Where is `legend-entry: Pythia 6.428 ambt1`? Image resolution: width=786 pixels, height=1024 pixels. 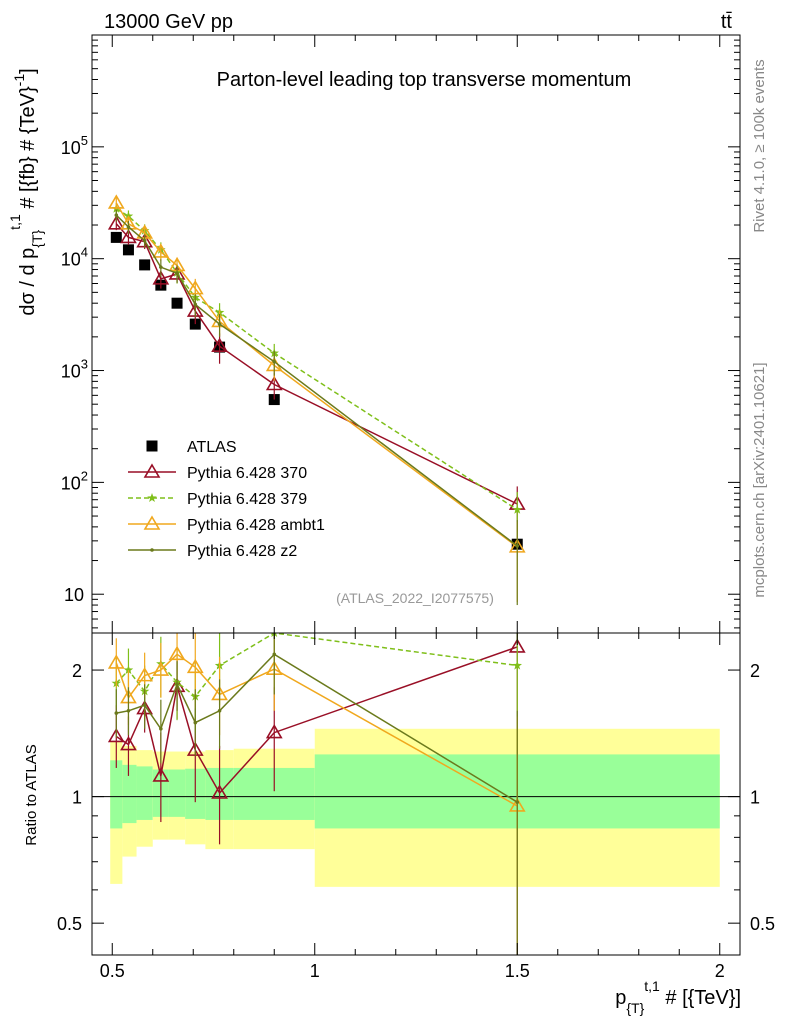 legend-entry: Pythia 6.428 ambt1 is located at coordinates (226, 524).